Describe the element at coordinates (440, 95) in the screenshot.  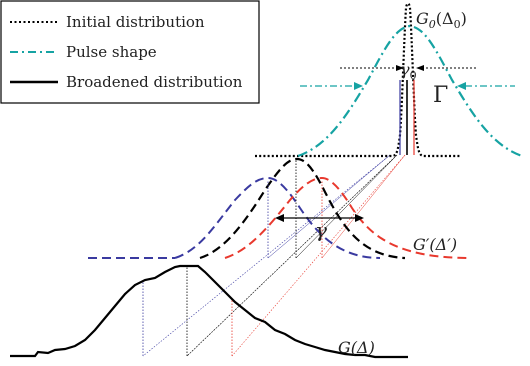
I see `big-gamma-label: Γ` at that location.